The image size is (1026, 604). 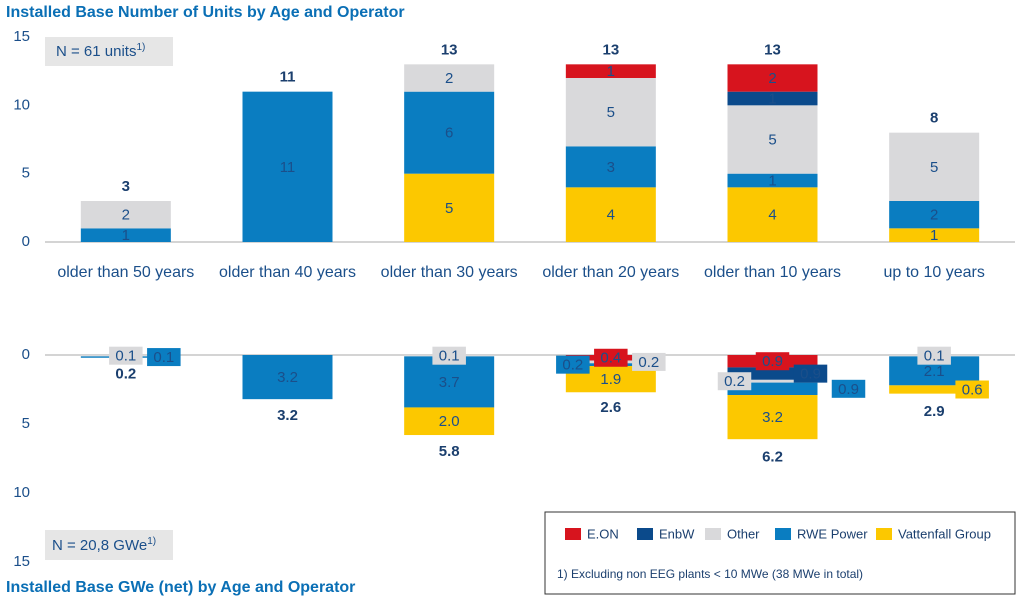 I want to click on total-label: 8, so click(x=934, y=118).